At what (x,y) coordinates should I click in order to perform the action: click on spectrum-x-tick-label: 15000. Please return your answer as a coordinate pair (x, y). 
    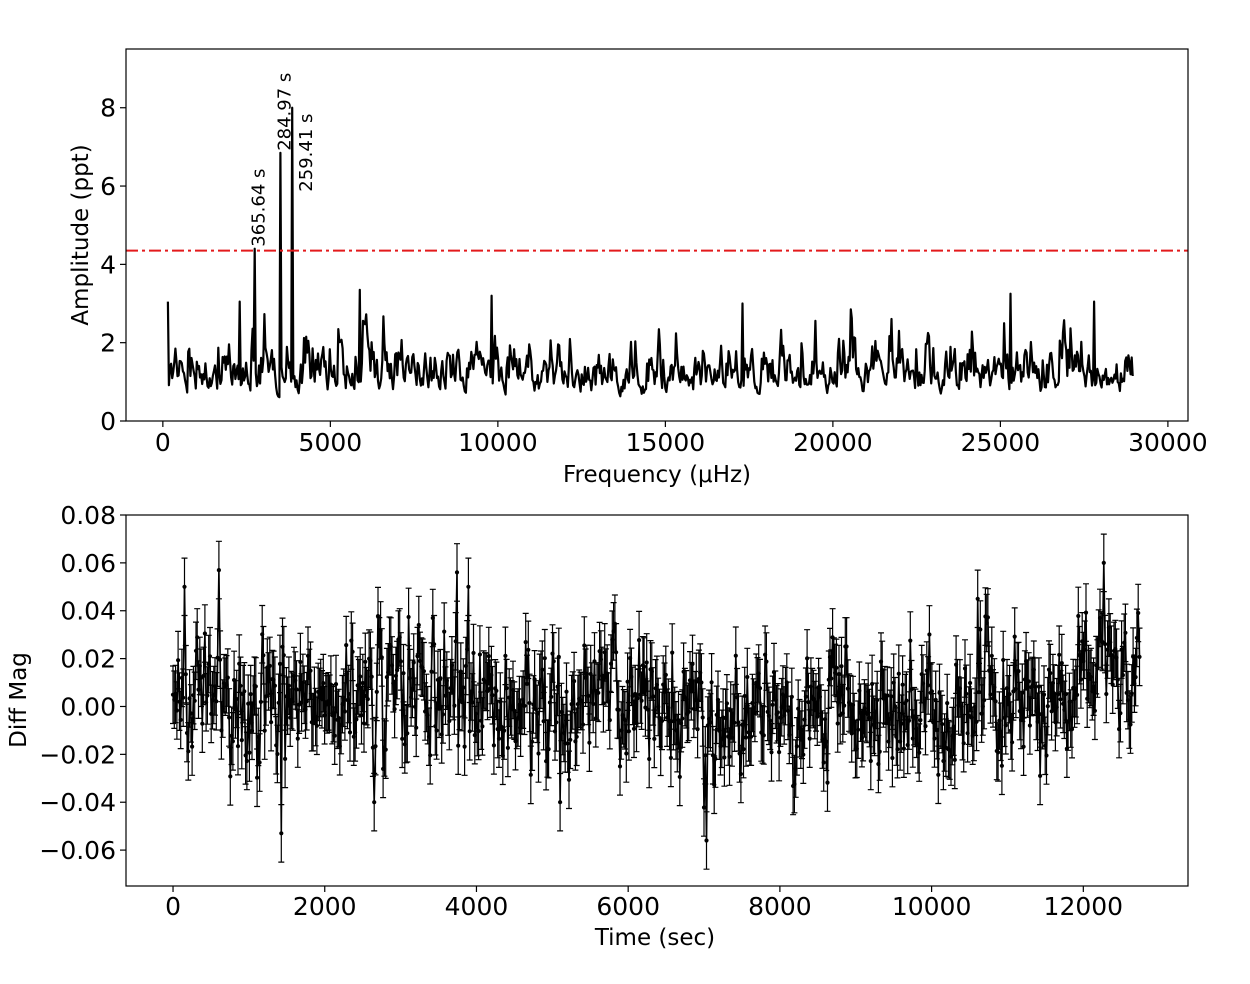
    Looking at the image, I should click on (666, 442).